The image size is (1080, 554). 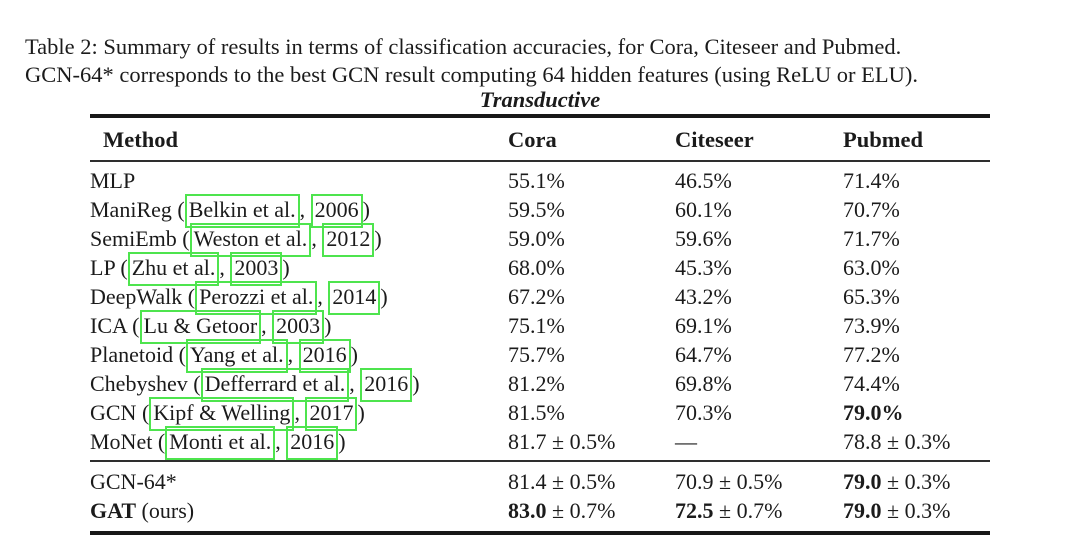 I want to click on citation-year-link: 2006, so click(x=336, y=211).